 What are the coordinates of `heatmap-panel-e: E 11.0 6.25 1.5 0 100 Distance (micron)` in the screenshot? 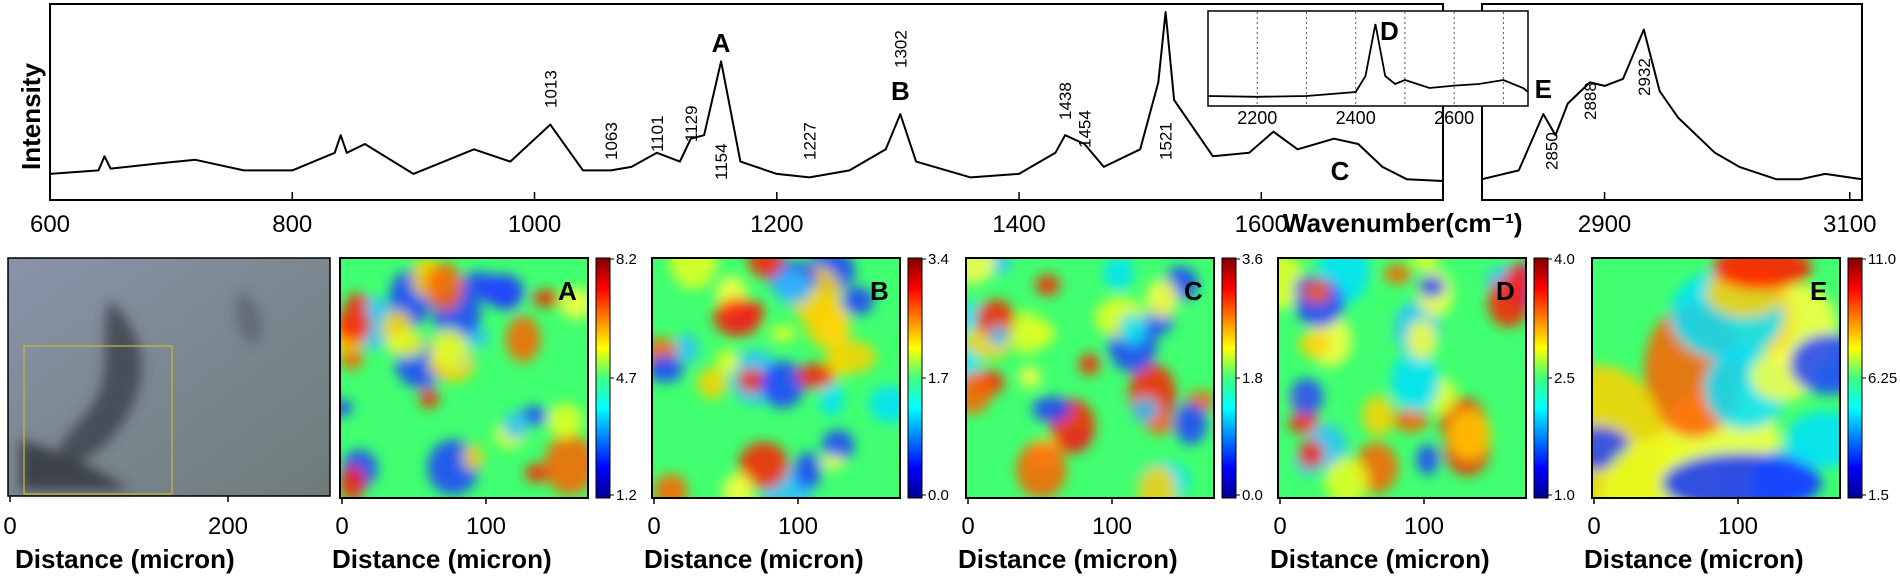 It's located at (1740, 412).